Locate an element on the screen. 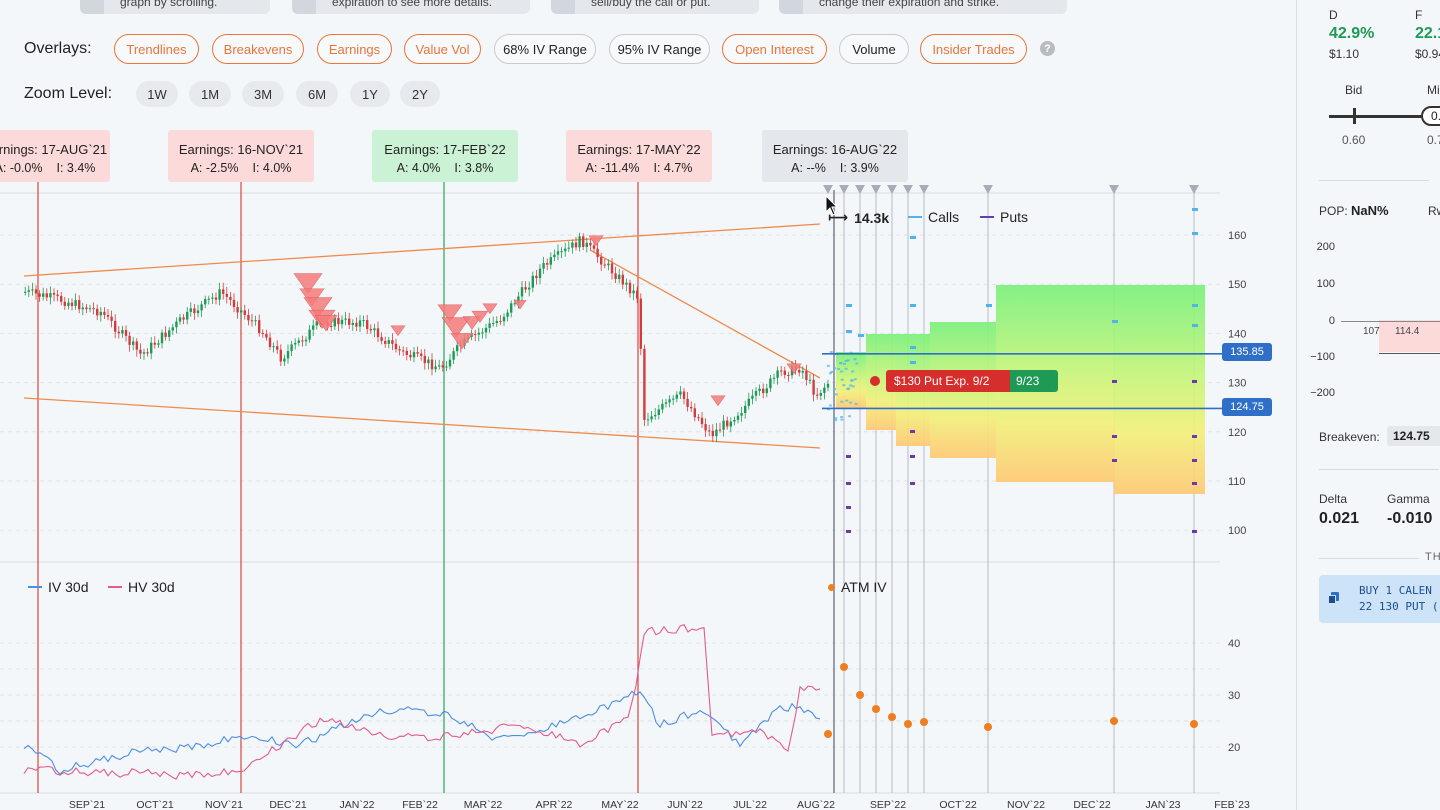  hv-legend: HV 30d is located at coordinates (141, 587).